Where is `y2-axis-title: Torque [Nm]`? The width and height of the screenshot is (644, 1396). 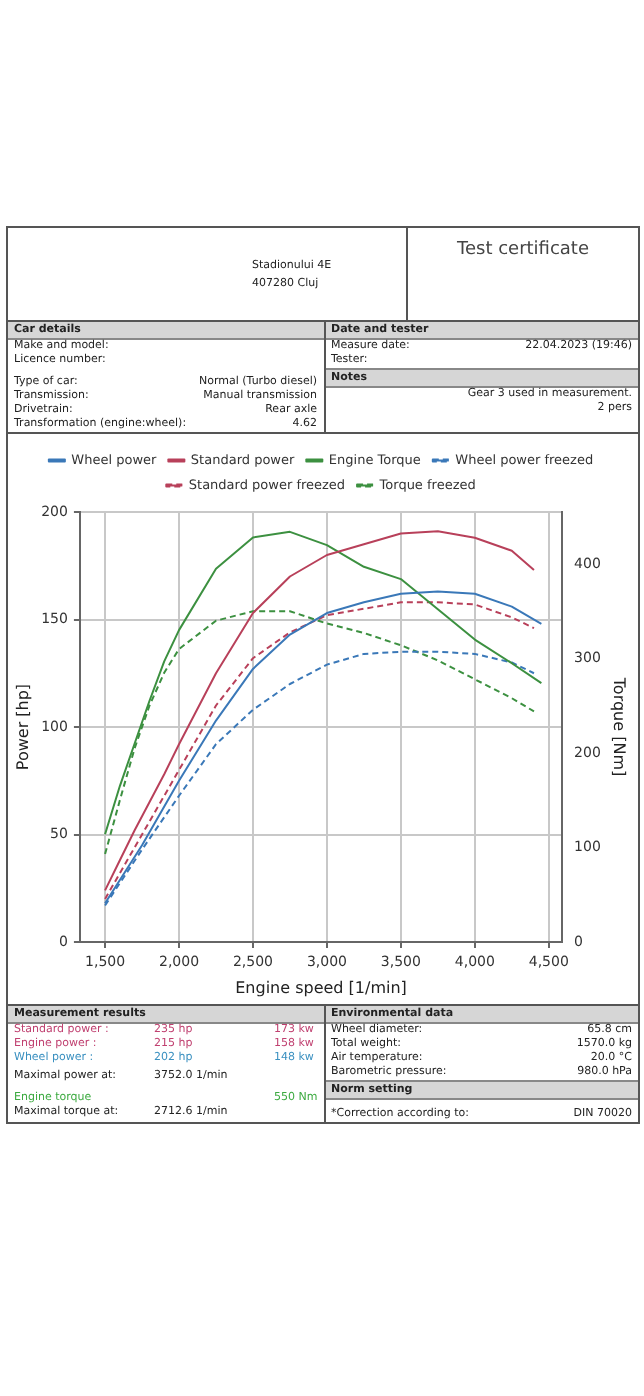 y2-axis-title: Torque [Nm] is located at coordinates (619, 726).